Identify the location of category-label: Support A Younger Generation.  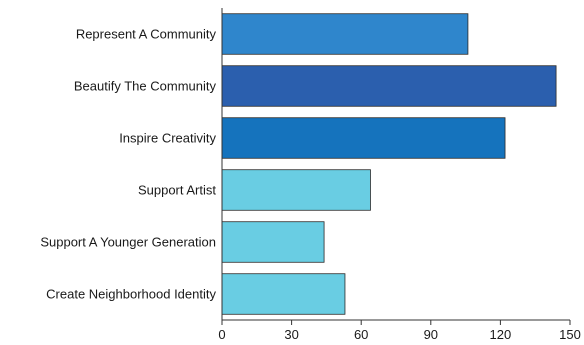
(128, 242).